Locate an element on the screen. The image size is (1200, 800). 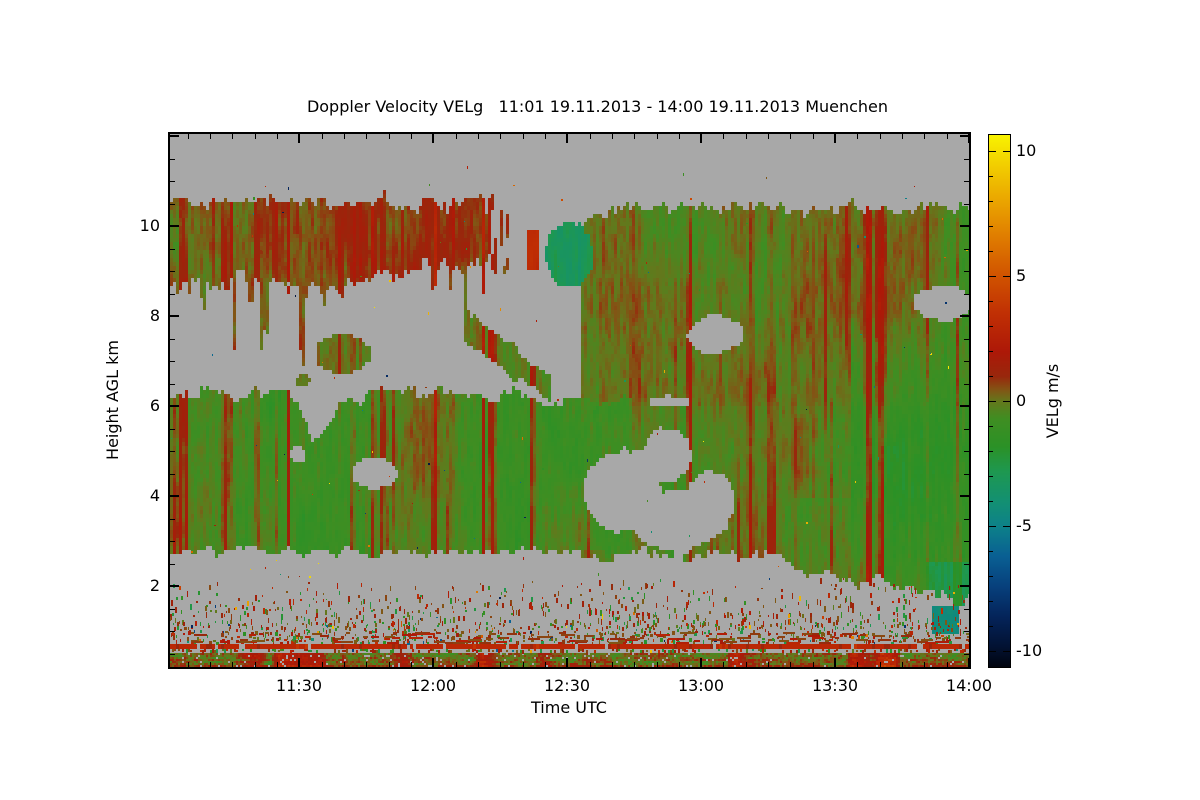
x-tick-label: 13:00 is located at coordinates (701, 685).